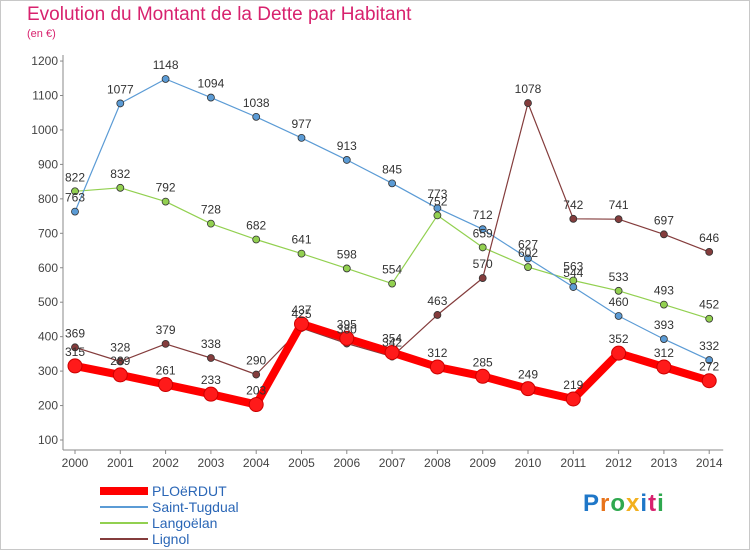 The height and width of the screenshot is (550, 750). Describe the element at coordinates (392, 343) in the screenshot. I see `series-3-data-label: 342` at that location.